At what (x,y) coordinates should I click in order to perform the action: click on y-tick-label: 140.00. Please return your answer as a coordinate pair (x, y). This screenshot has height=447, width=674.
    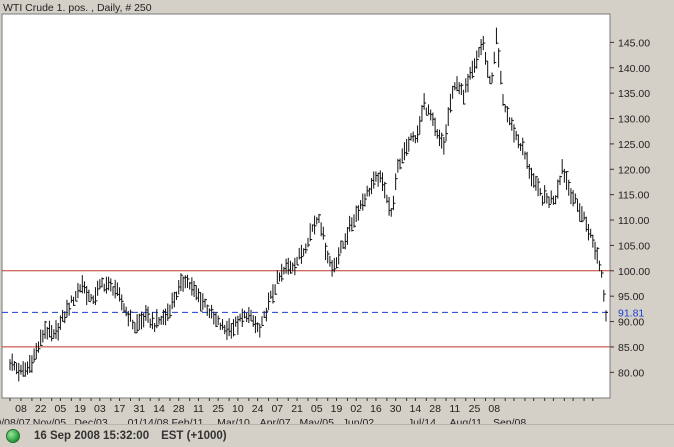
    Looking at the image, I should click on (634, 69).